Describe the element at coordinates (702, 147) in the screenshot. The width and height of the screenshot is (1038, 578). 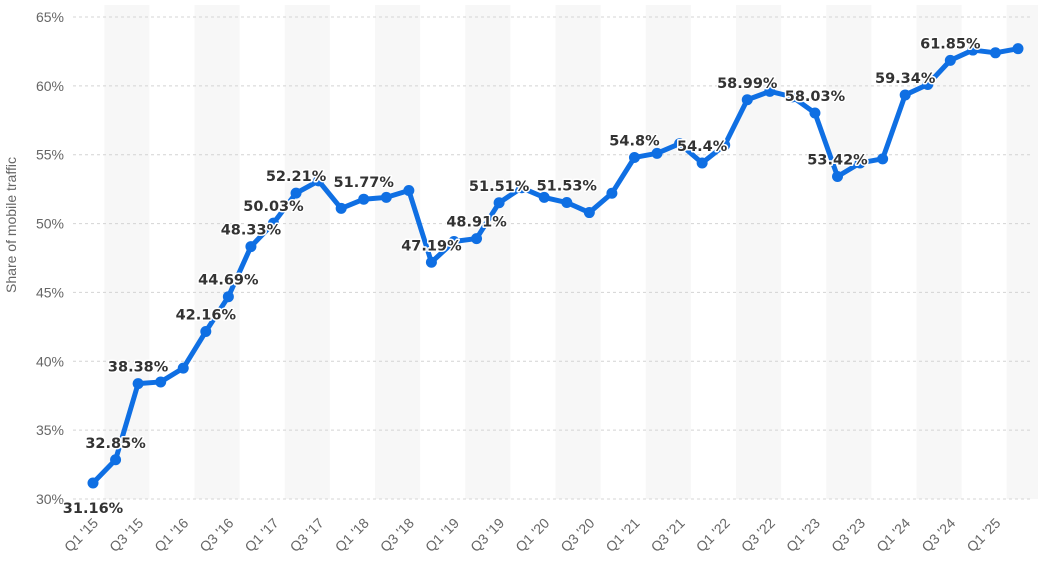
I see `data-label: 54.4%` at that location.